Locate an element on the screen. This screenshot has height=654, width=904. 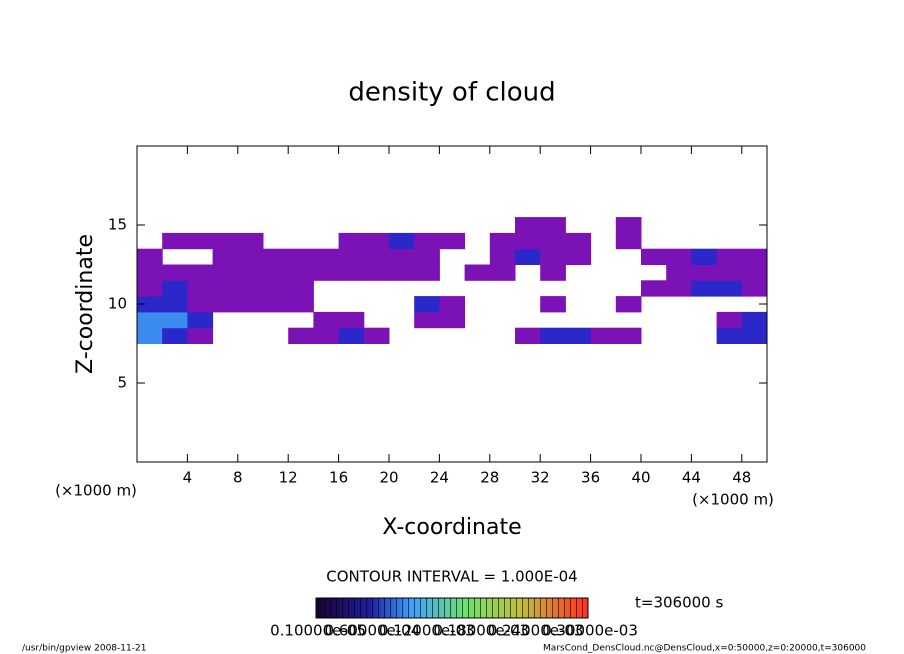
x-tick-label: 24 is located at coordinates (439, 478).